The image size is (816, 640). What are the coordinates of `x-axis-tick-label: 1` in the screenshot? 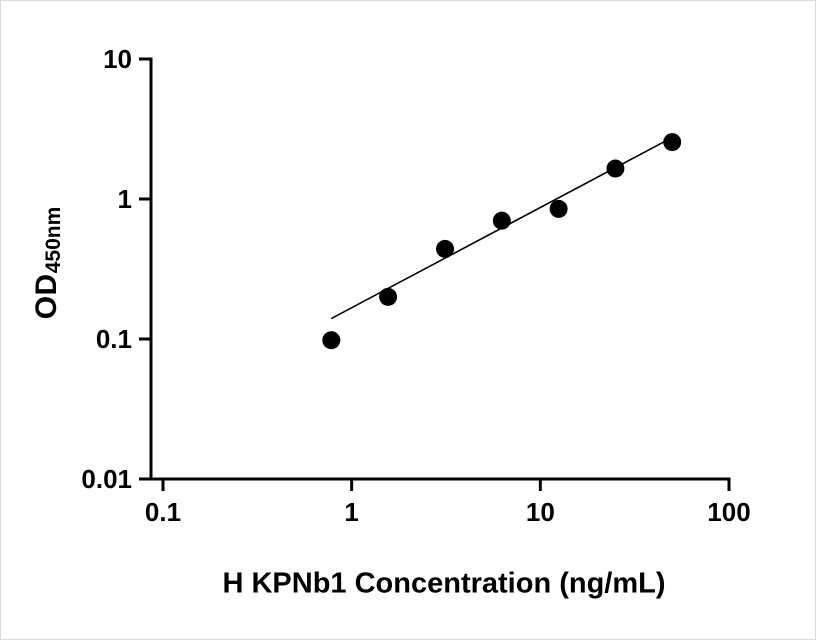 It's located at (351, 512).